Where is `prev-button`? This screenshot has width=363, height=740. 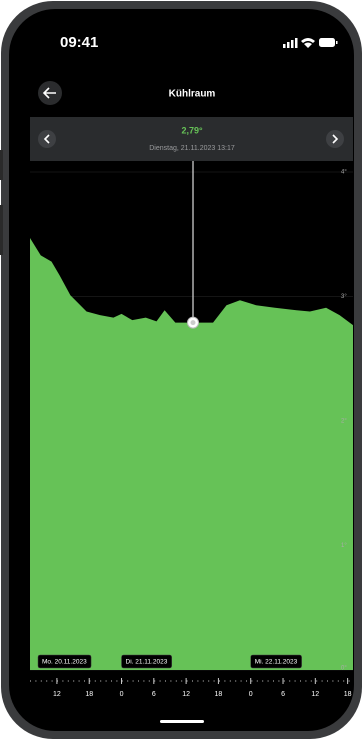
prev-button is located at coordinates (47, 139).